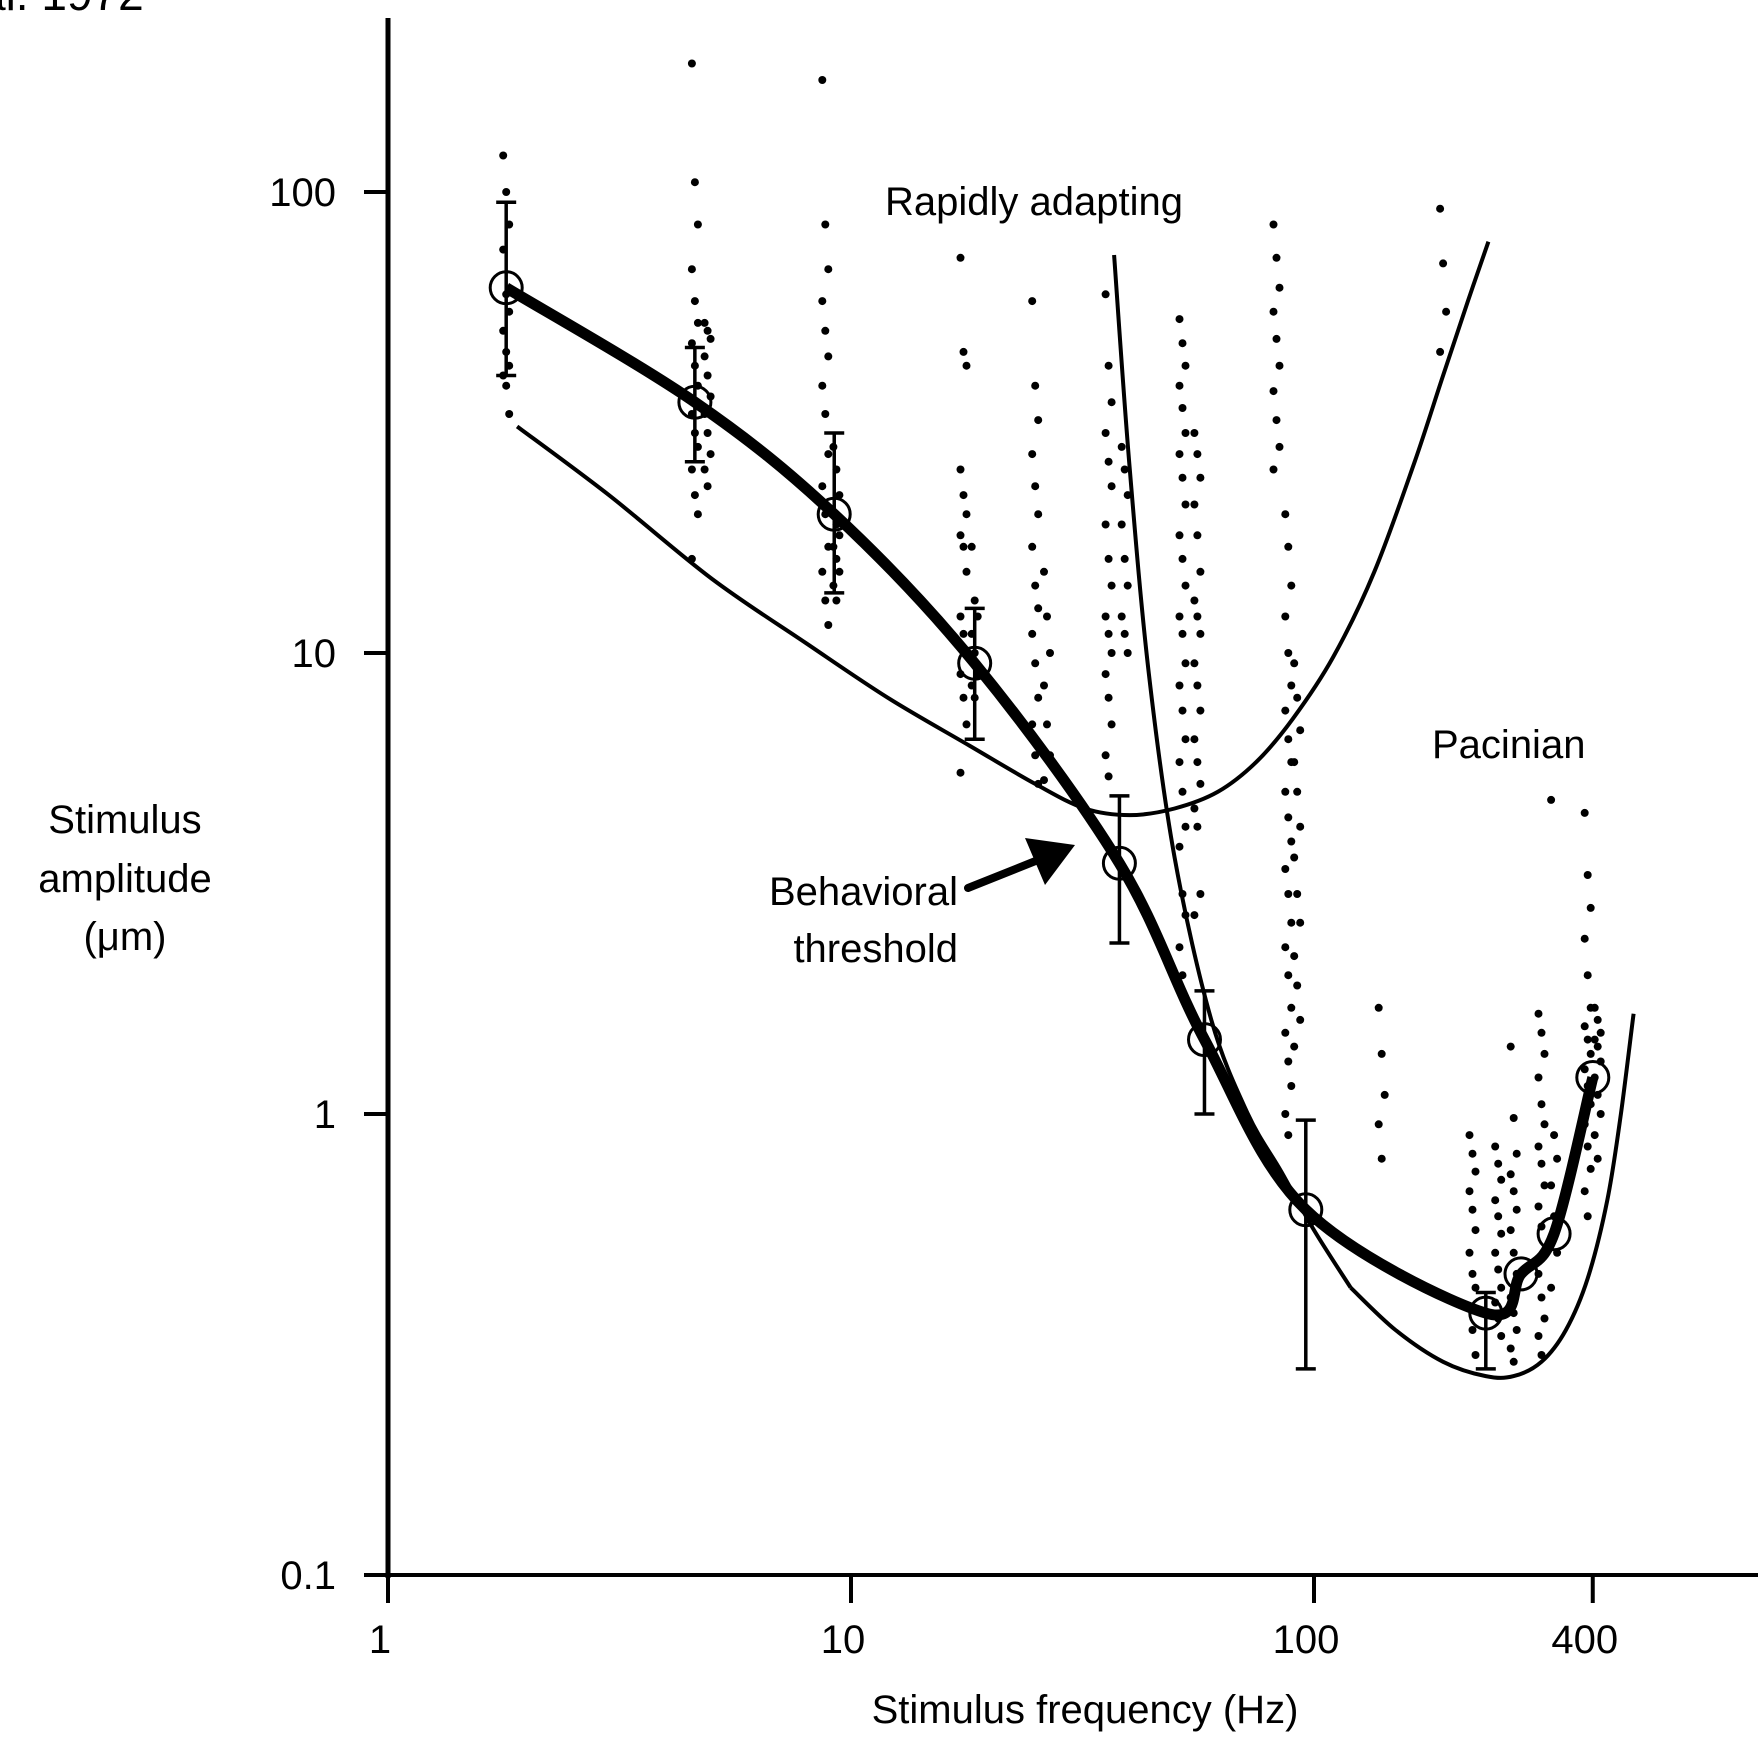 The width and height of the screenshot is (1758, 1737). Describe the element at coordinates (1508, 745) in the screenshot. I see `label-pacinian: Pacinian` at that location.